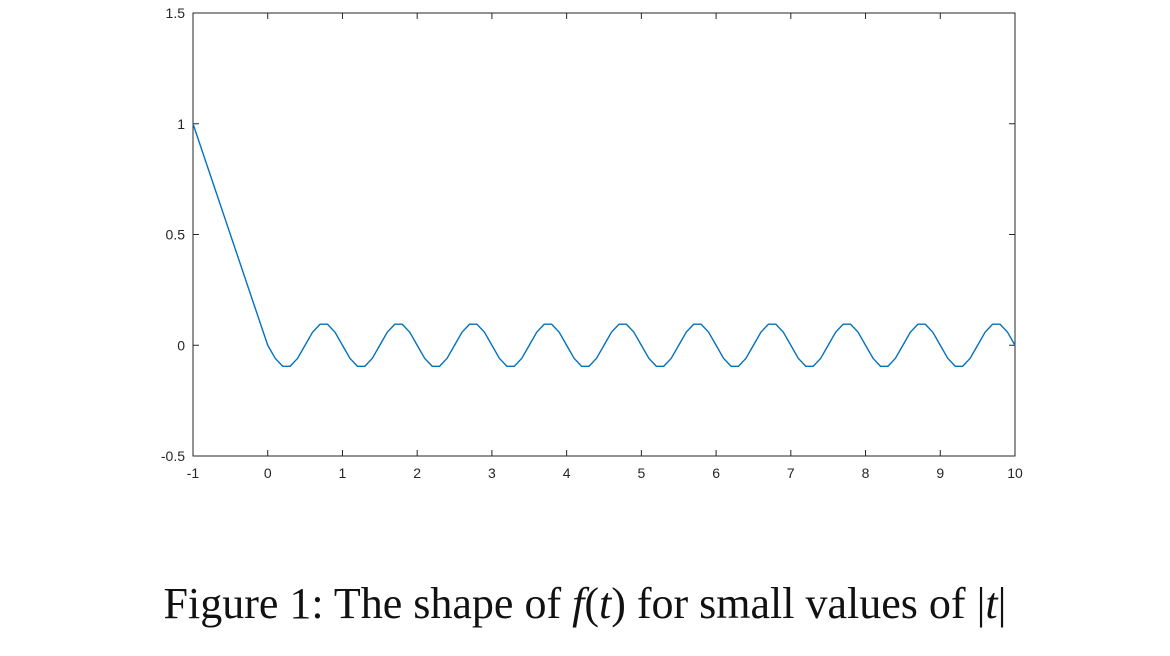 The height and width of the screenshot is (656, 1170). Describe the element at coordinates (417, 473) in the screenshot. I see `x-tick-label: 2` at that location.